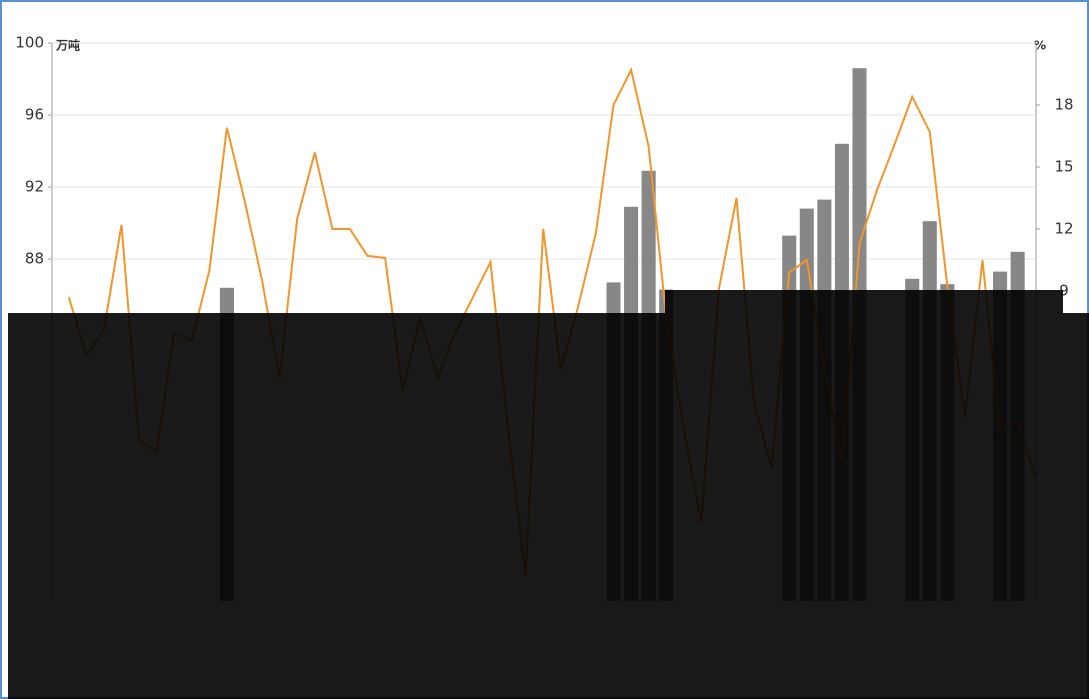  What do you see at coordinates (1063, 229) in the screenshot?
I see `y2-tick-label: 12` at bounding box center [1063, 229].